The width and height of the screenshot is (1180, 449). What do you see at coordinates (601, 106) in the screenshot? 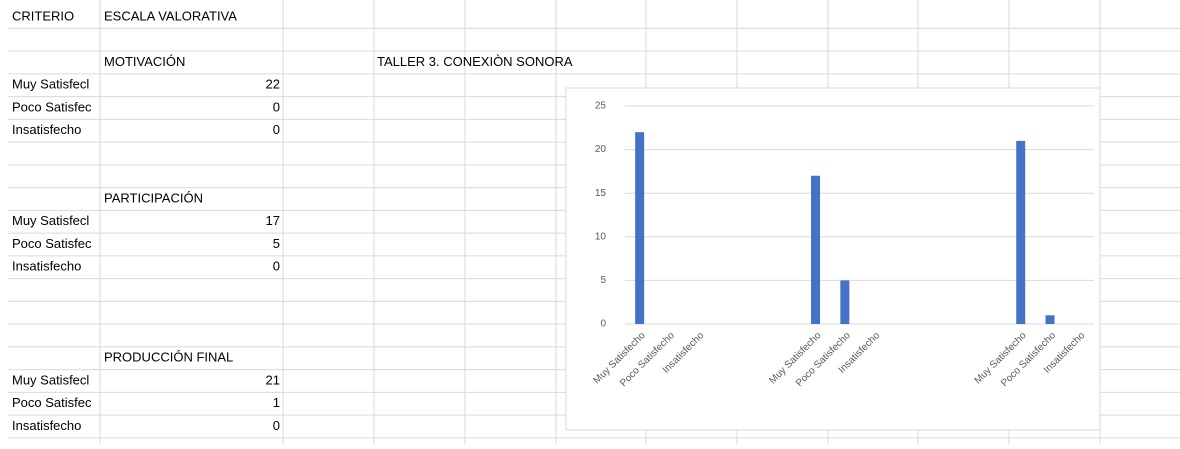
I see `y-tick-label: 25` at bounding box center [601, 106].